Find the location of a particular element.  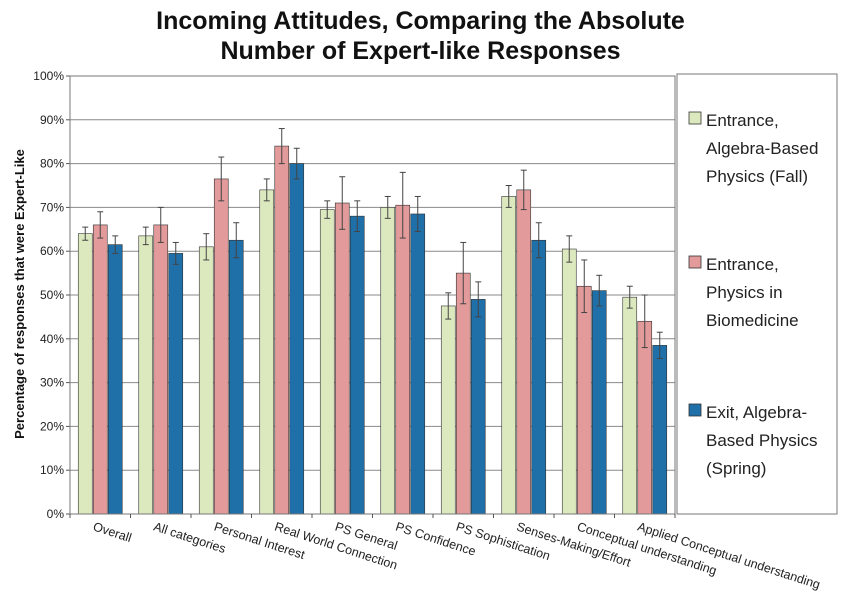

y-tick-label: 80% is located at coordinates (52, 164).